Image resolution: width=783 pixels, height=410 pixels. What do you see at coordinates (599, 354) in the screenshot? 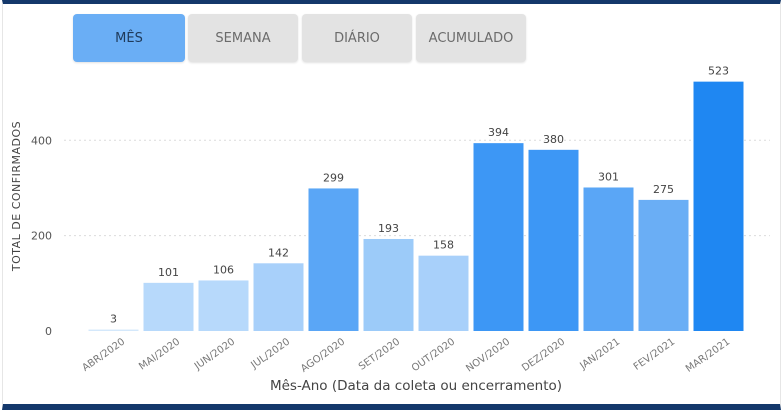
I see `x-tick-label: JAN/2021` at bounding box center [599, 354].